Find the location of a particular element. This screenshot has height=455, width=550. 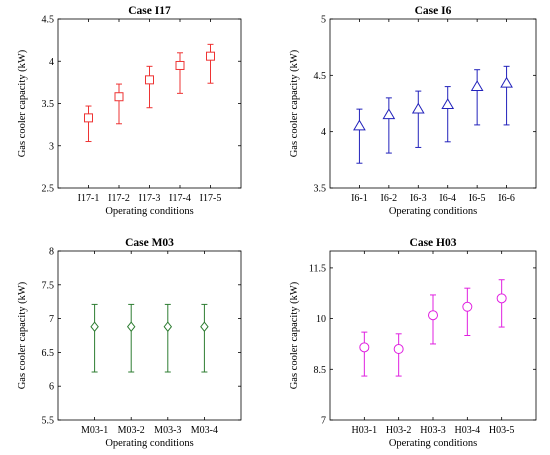

y-tick-label: 8.5 is located at coordinates (320, 370).